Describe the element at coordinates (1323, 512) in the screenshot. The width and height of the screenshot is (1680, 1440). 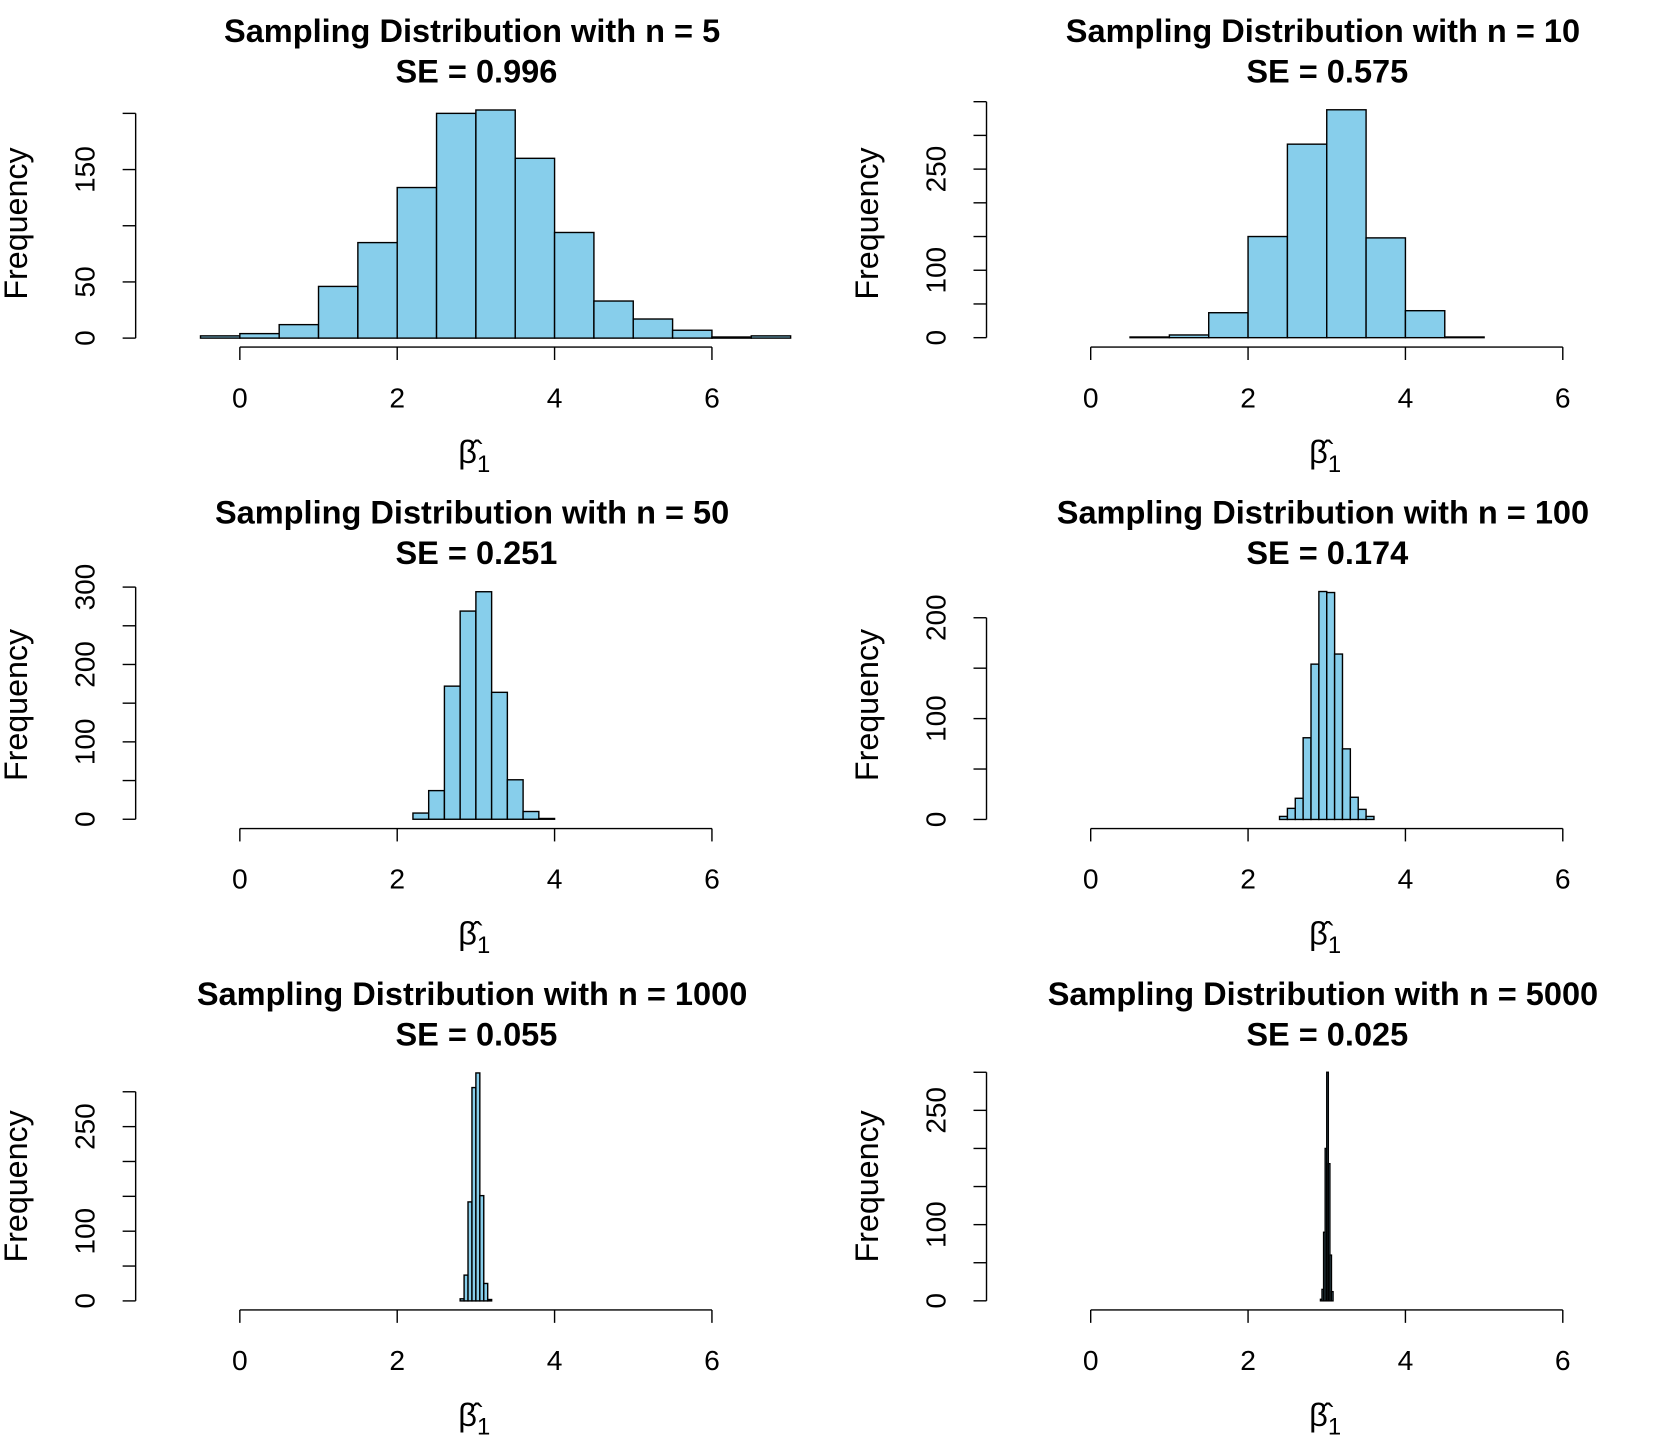
I see `chart-title: Sampling Distribution with n = 100` at that location.